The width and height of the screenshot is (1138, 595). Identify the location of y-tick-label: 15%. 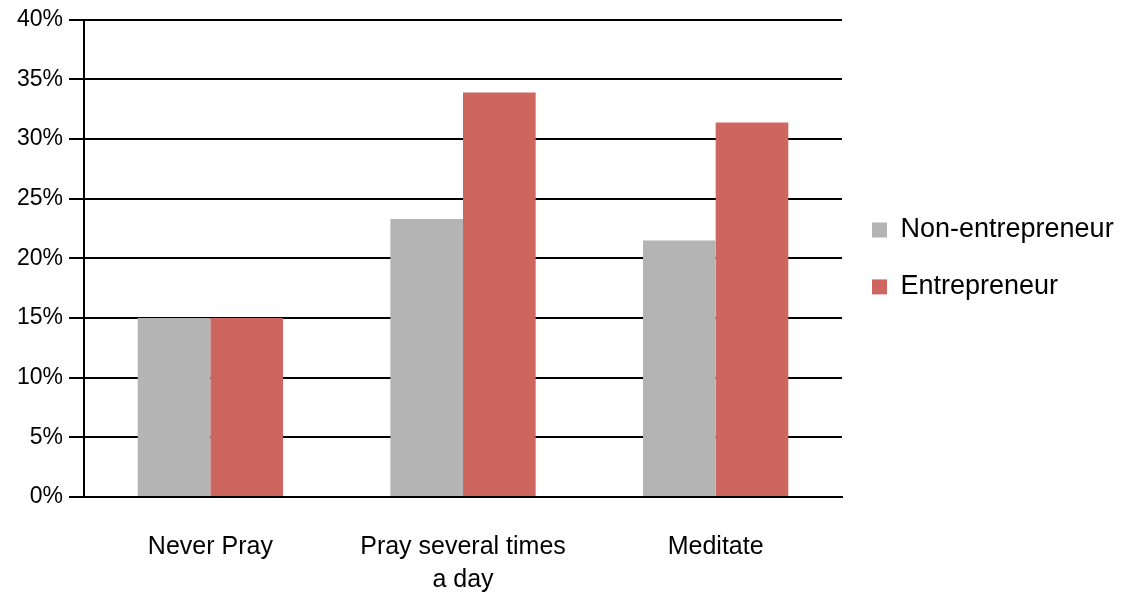
(40, 316).